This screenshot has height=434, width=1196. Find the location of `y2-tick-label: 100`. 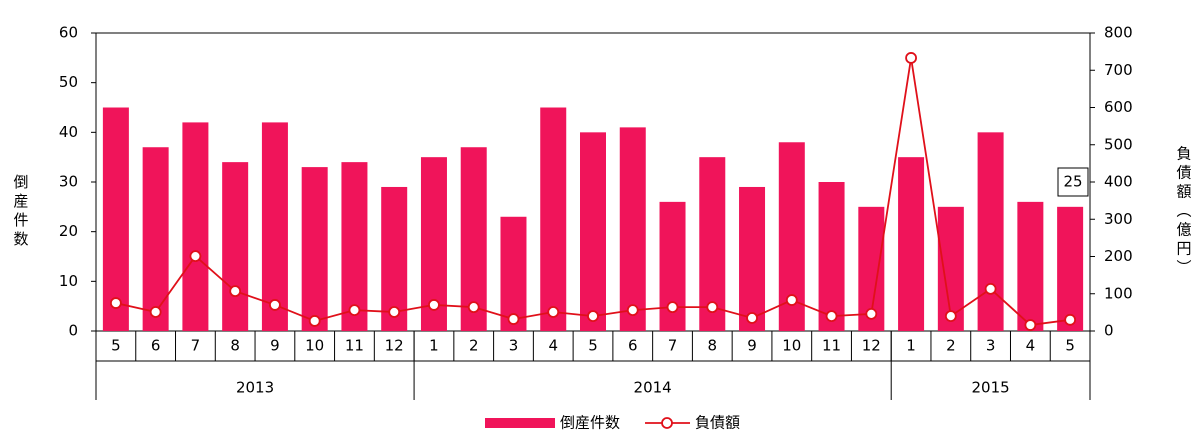

y2-tick-label: 100 is located at coordinates (1118, 293).